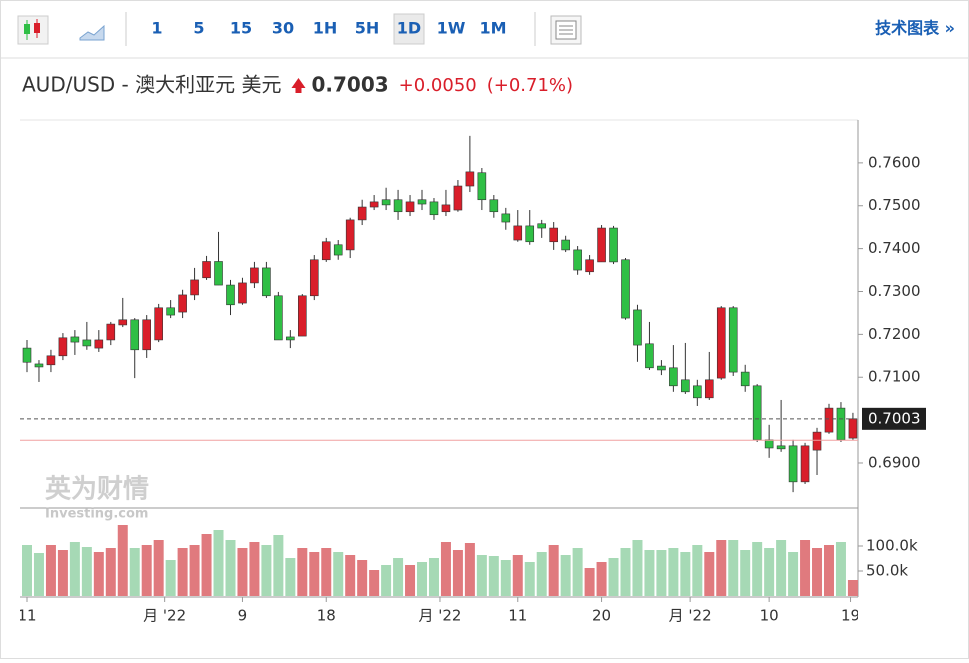 This screenshot has height=663, width=969. What do you see at coordinates (92, 32) in the screenshot?
I see `line-icon` at bounding box center [92, 32].